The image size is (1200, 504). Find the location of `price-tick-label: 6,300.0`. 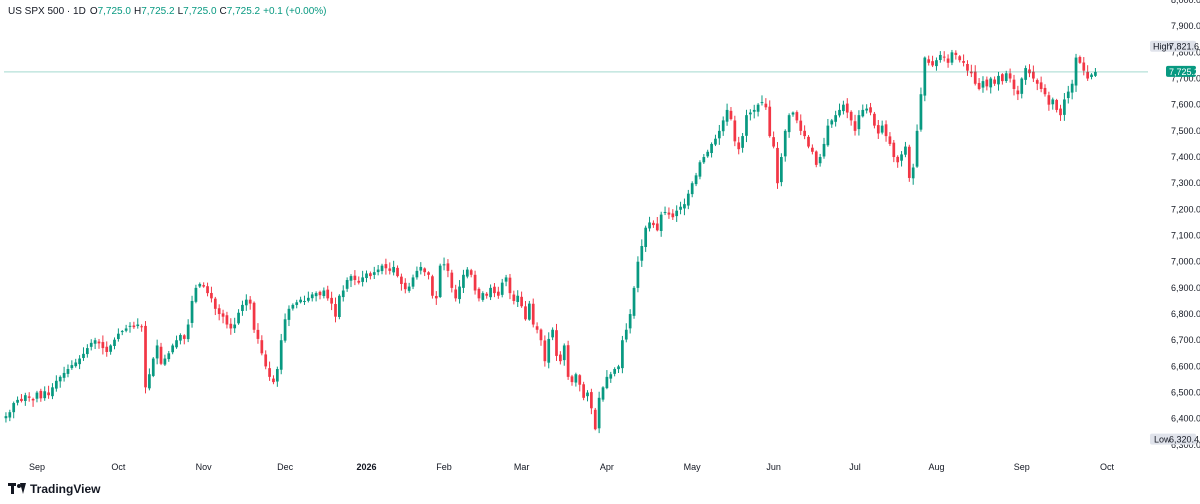

price-tick-label: 6,300.0 is located at coordinates (1185, 445).